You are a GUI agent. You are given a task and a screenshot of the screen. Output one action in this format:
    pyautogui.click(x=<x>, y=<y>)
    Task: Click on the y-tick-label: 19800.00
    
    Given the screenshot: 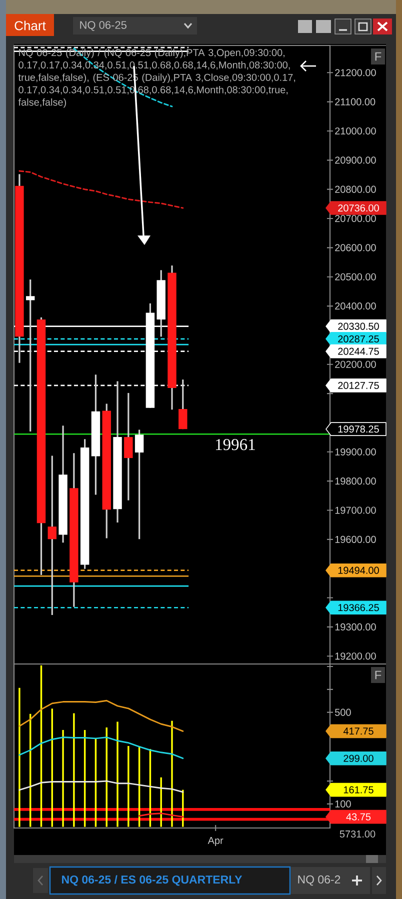 What is the action you would take?
    pyautogui.click(x=355, y=481)
    